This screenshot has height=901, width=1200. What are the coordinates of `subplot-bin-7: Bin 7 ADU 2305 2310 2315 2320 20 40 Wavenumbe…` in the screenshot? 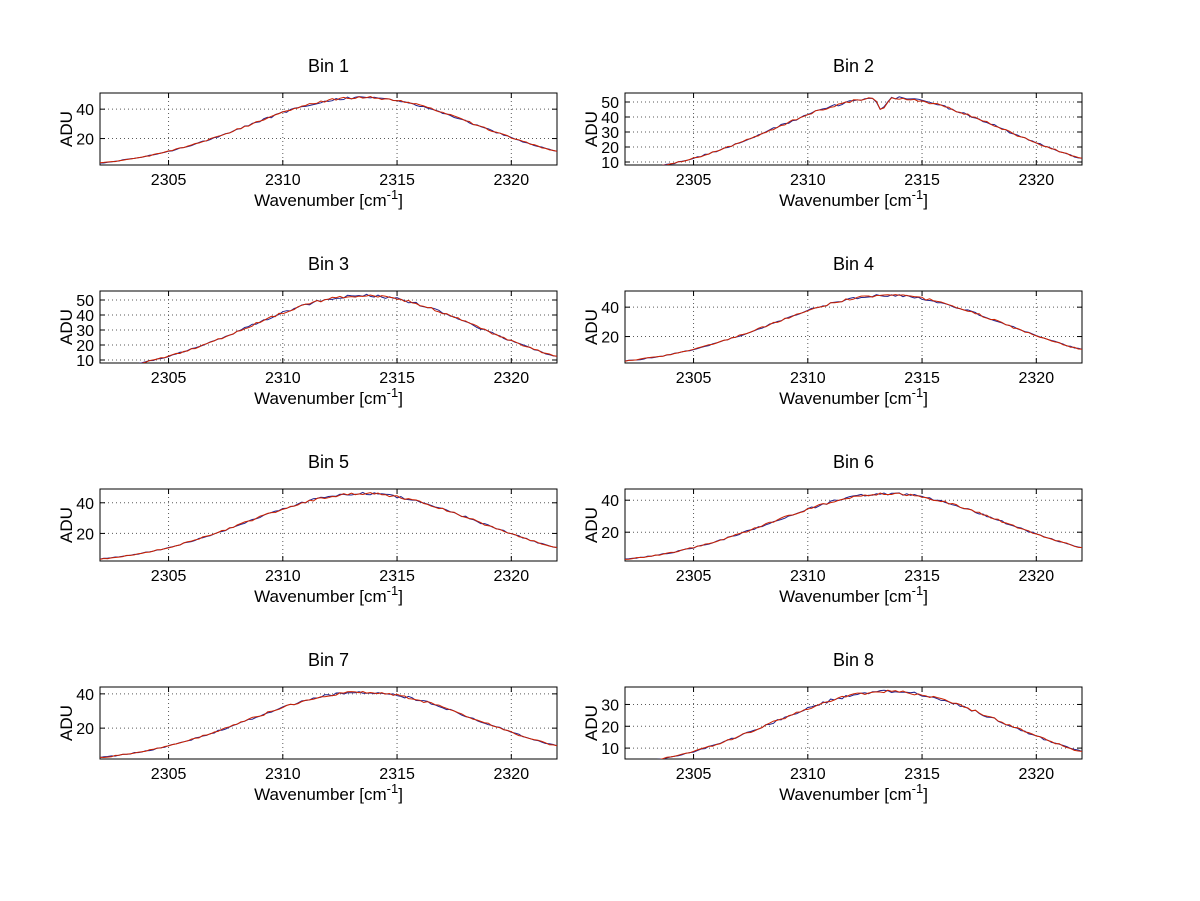 It's located at (320, 734).